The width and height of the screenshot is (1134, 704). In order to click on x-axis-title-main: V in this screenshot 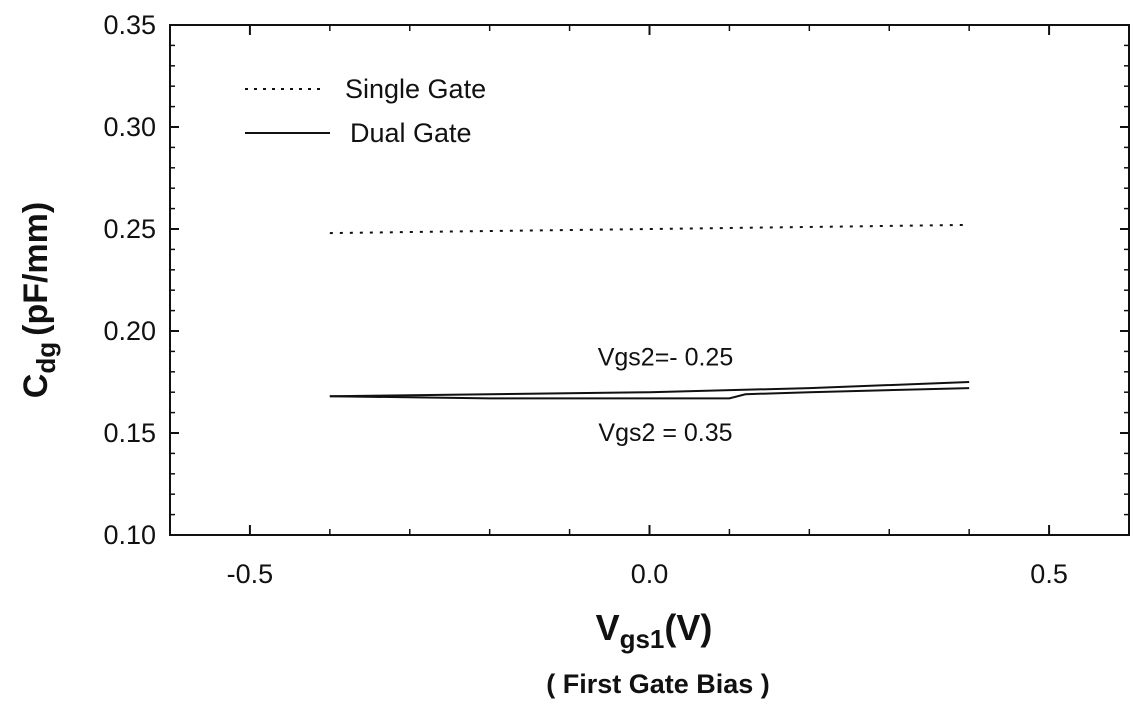, I will do `click(608, 627)`.